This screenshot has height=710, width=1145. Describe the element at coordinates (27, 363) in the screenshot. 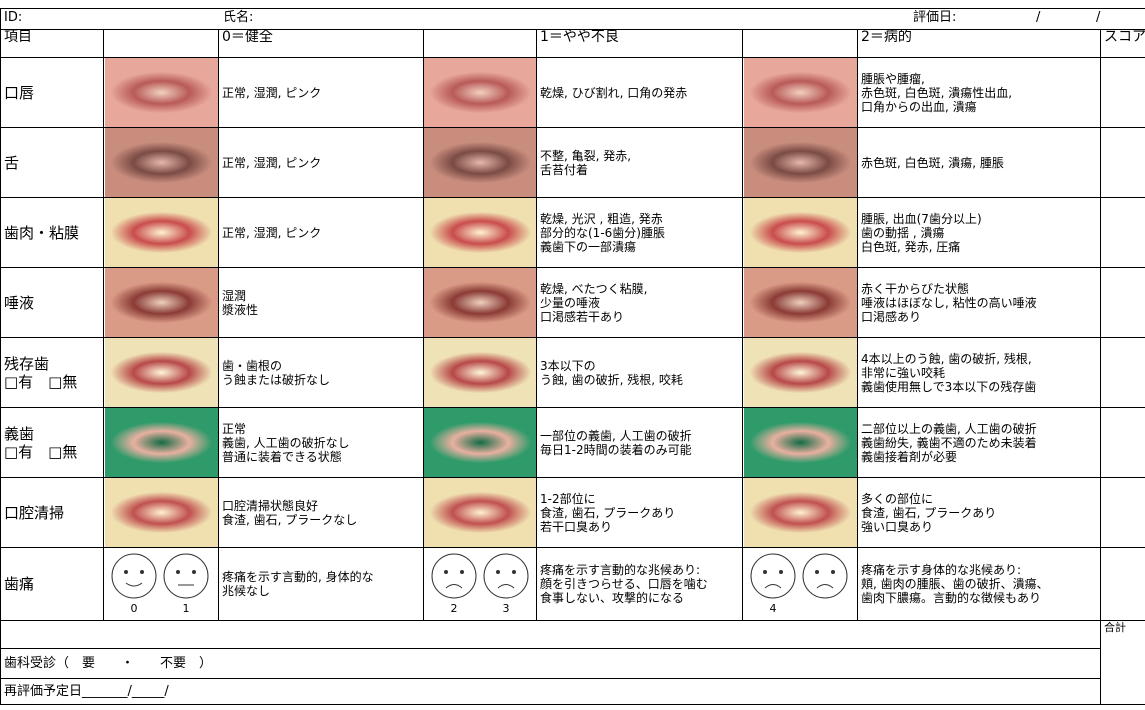

I see `item-label-line: 残存歯` at that location.